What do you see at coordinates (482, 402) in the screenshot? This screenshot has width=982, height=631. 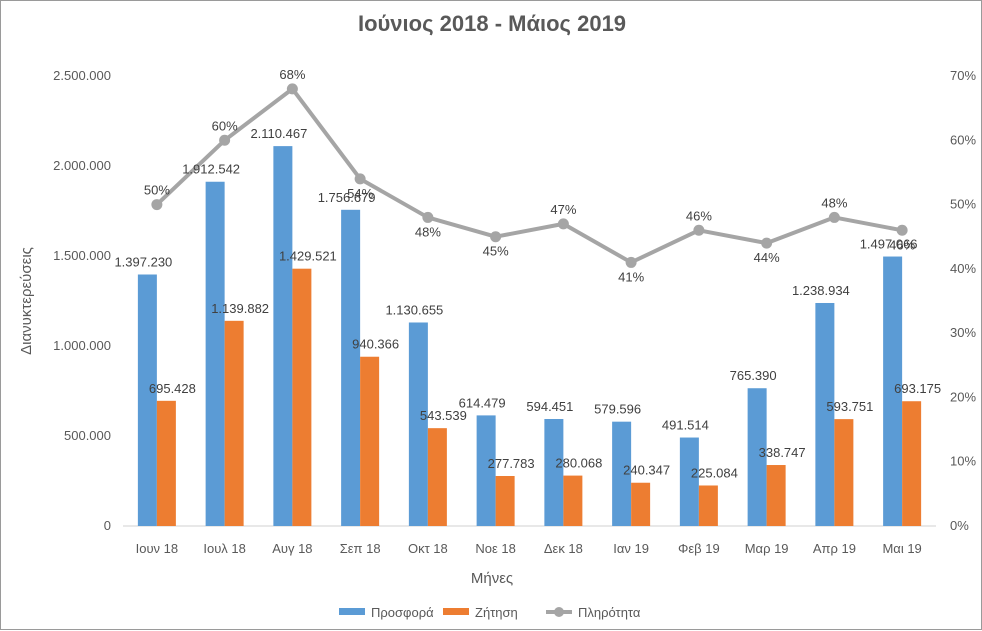 I see `bar-data-label: 614.479` at bounding box center [482, 402].